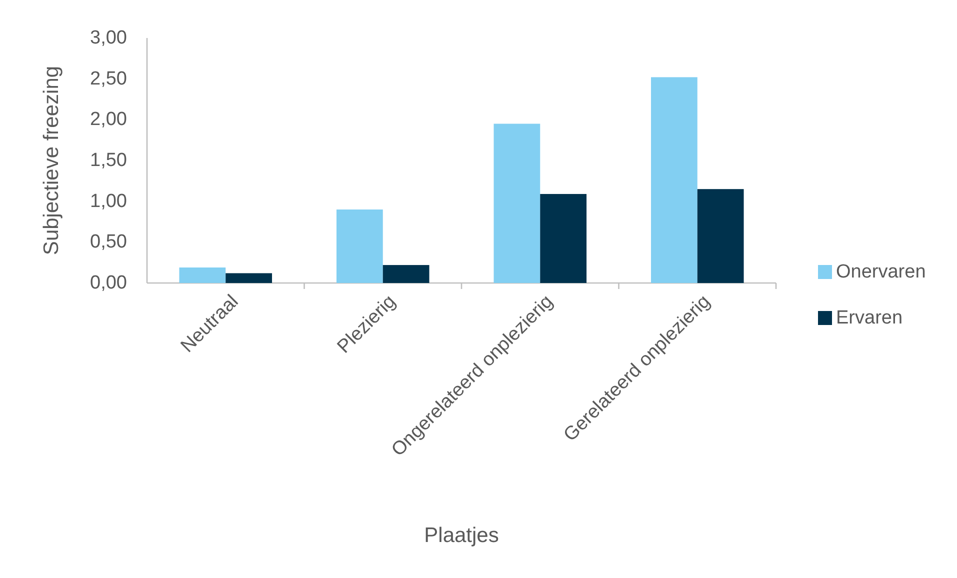 The image size is (957, 578). I want to click on y-tick-label: 3,00, so click(108, 38).